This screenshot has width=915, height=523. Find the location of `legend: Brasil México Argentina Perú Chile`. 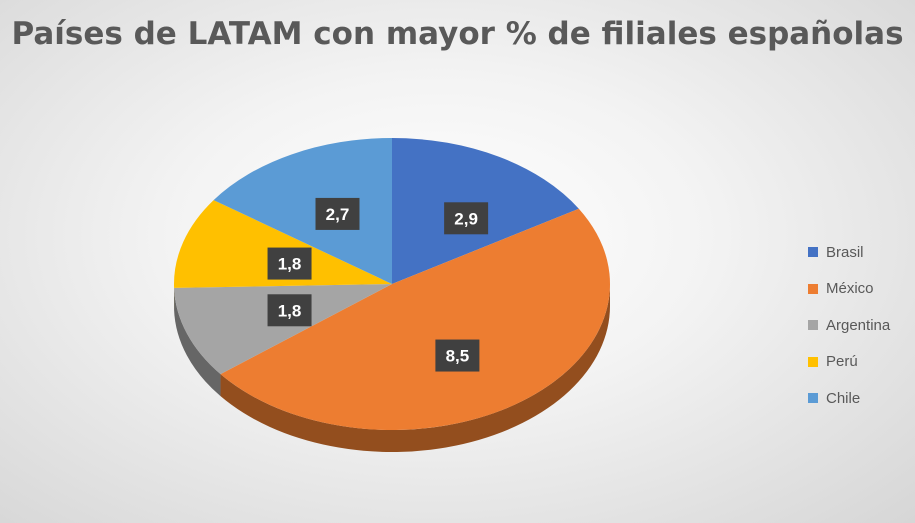

legend: Brasil México Argentina Perú Chile is located at coordinates (849, 325).